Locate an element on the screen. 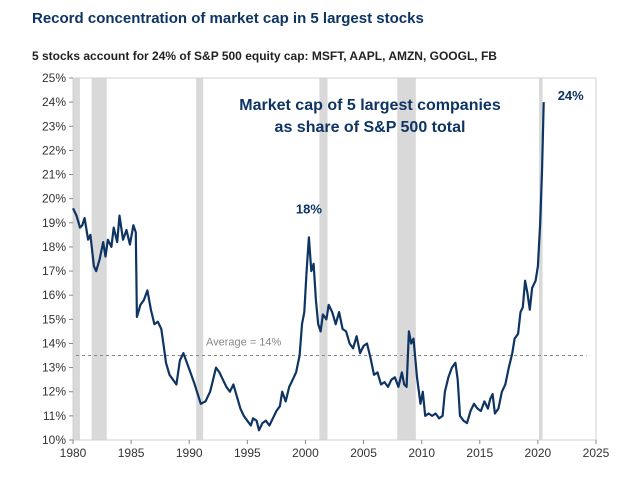 This screenshot has height=480, width=641. x-tick-label: 2005 is located at coordinates (363, 453).